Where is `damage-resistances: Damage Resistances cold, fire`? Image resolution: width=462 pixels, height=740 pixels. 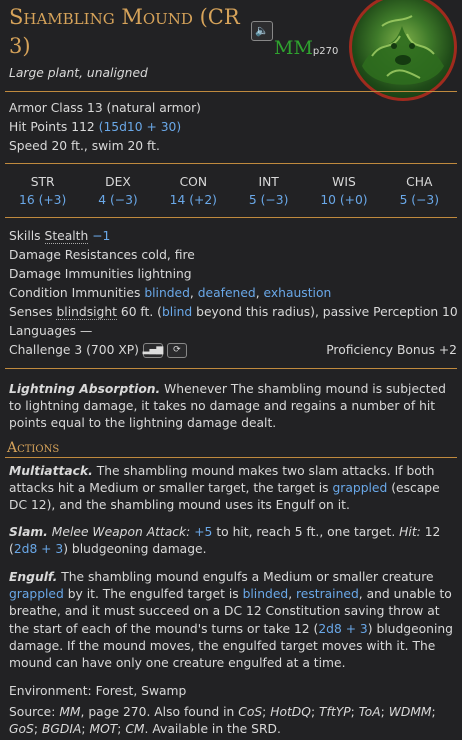
damage-resistances: Damage Resistances cold, fire is located at coordinates (102, 255).